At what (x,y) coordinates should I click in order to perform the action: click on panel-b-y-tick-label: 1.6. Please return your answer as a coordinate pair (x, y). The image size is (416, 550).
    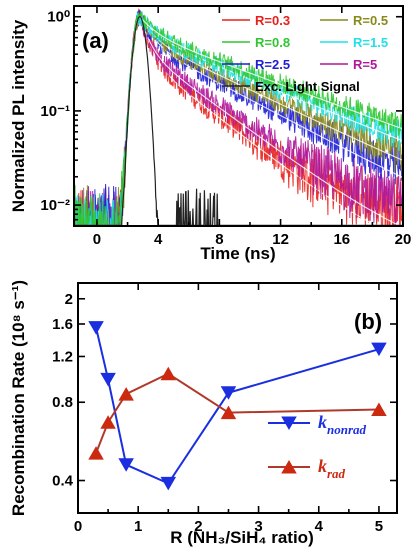
    Looking at the image, I should click on (62, 324).